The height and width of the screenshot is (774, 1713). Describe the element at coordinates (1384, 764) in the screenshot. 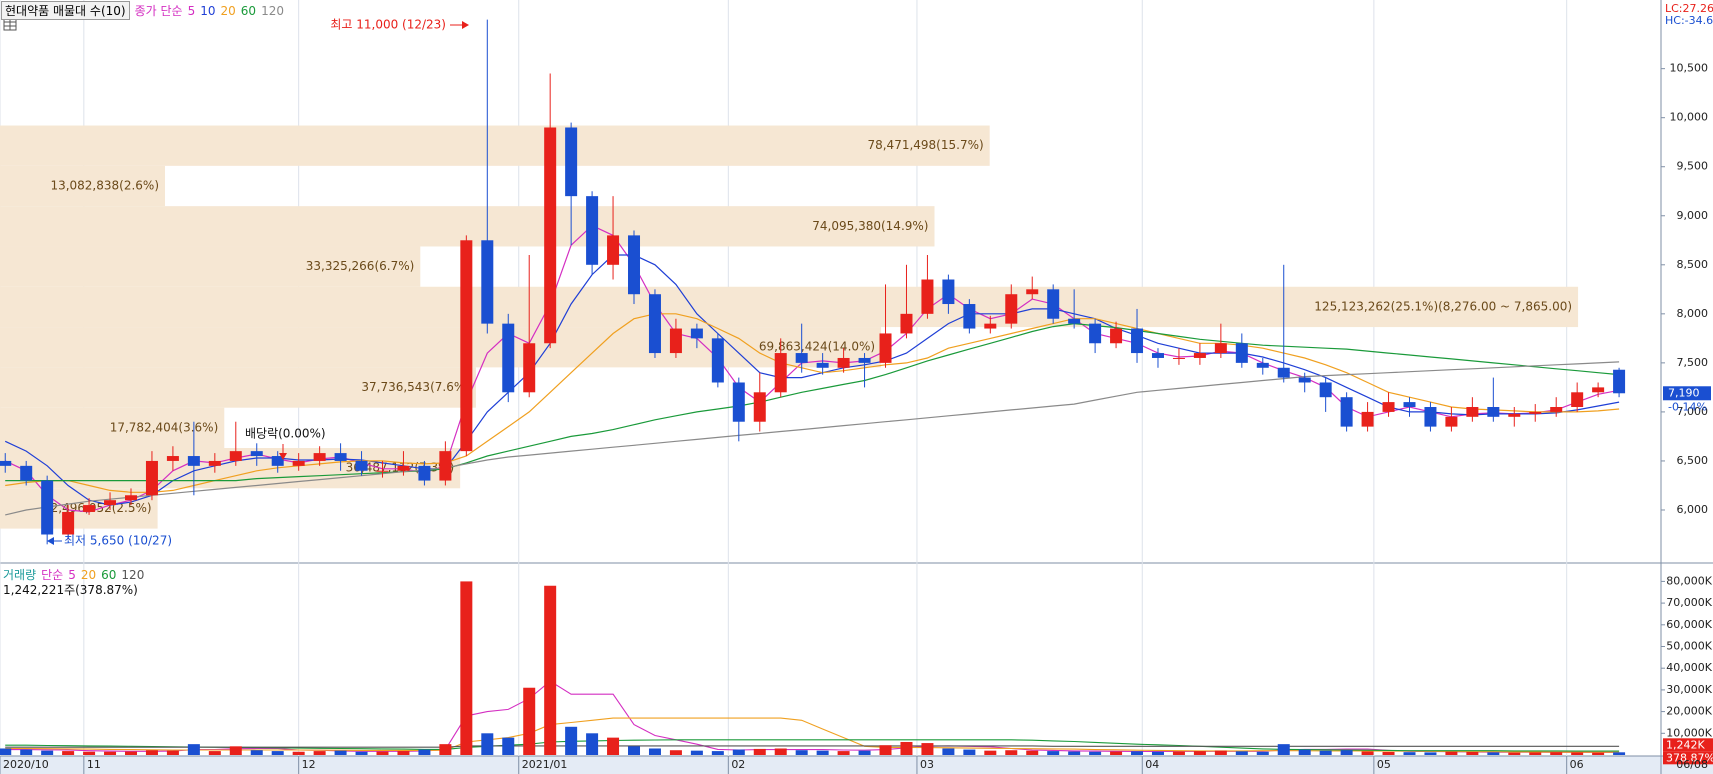

I see `x-tick-label: 05` at that location.